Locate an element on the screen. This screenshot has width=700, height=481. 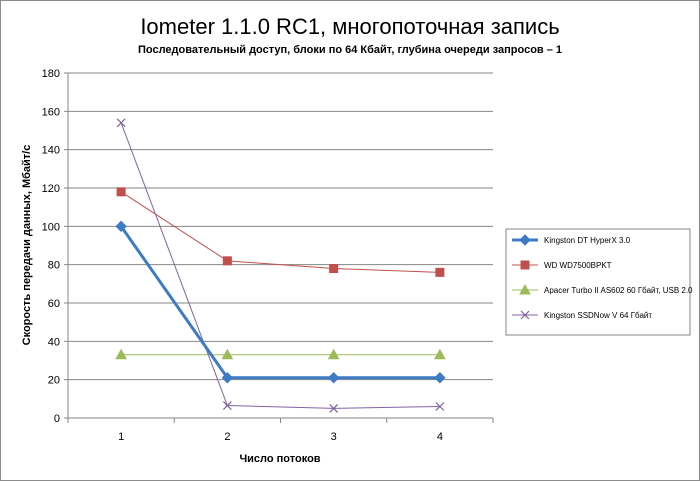
y-tick-label: 140 is located at coordinates (51, 151).